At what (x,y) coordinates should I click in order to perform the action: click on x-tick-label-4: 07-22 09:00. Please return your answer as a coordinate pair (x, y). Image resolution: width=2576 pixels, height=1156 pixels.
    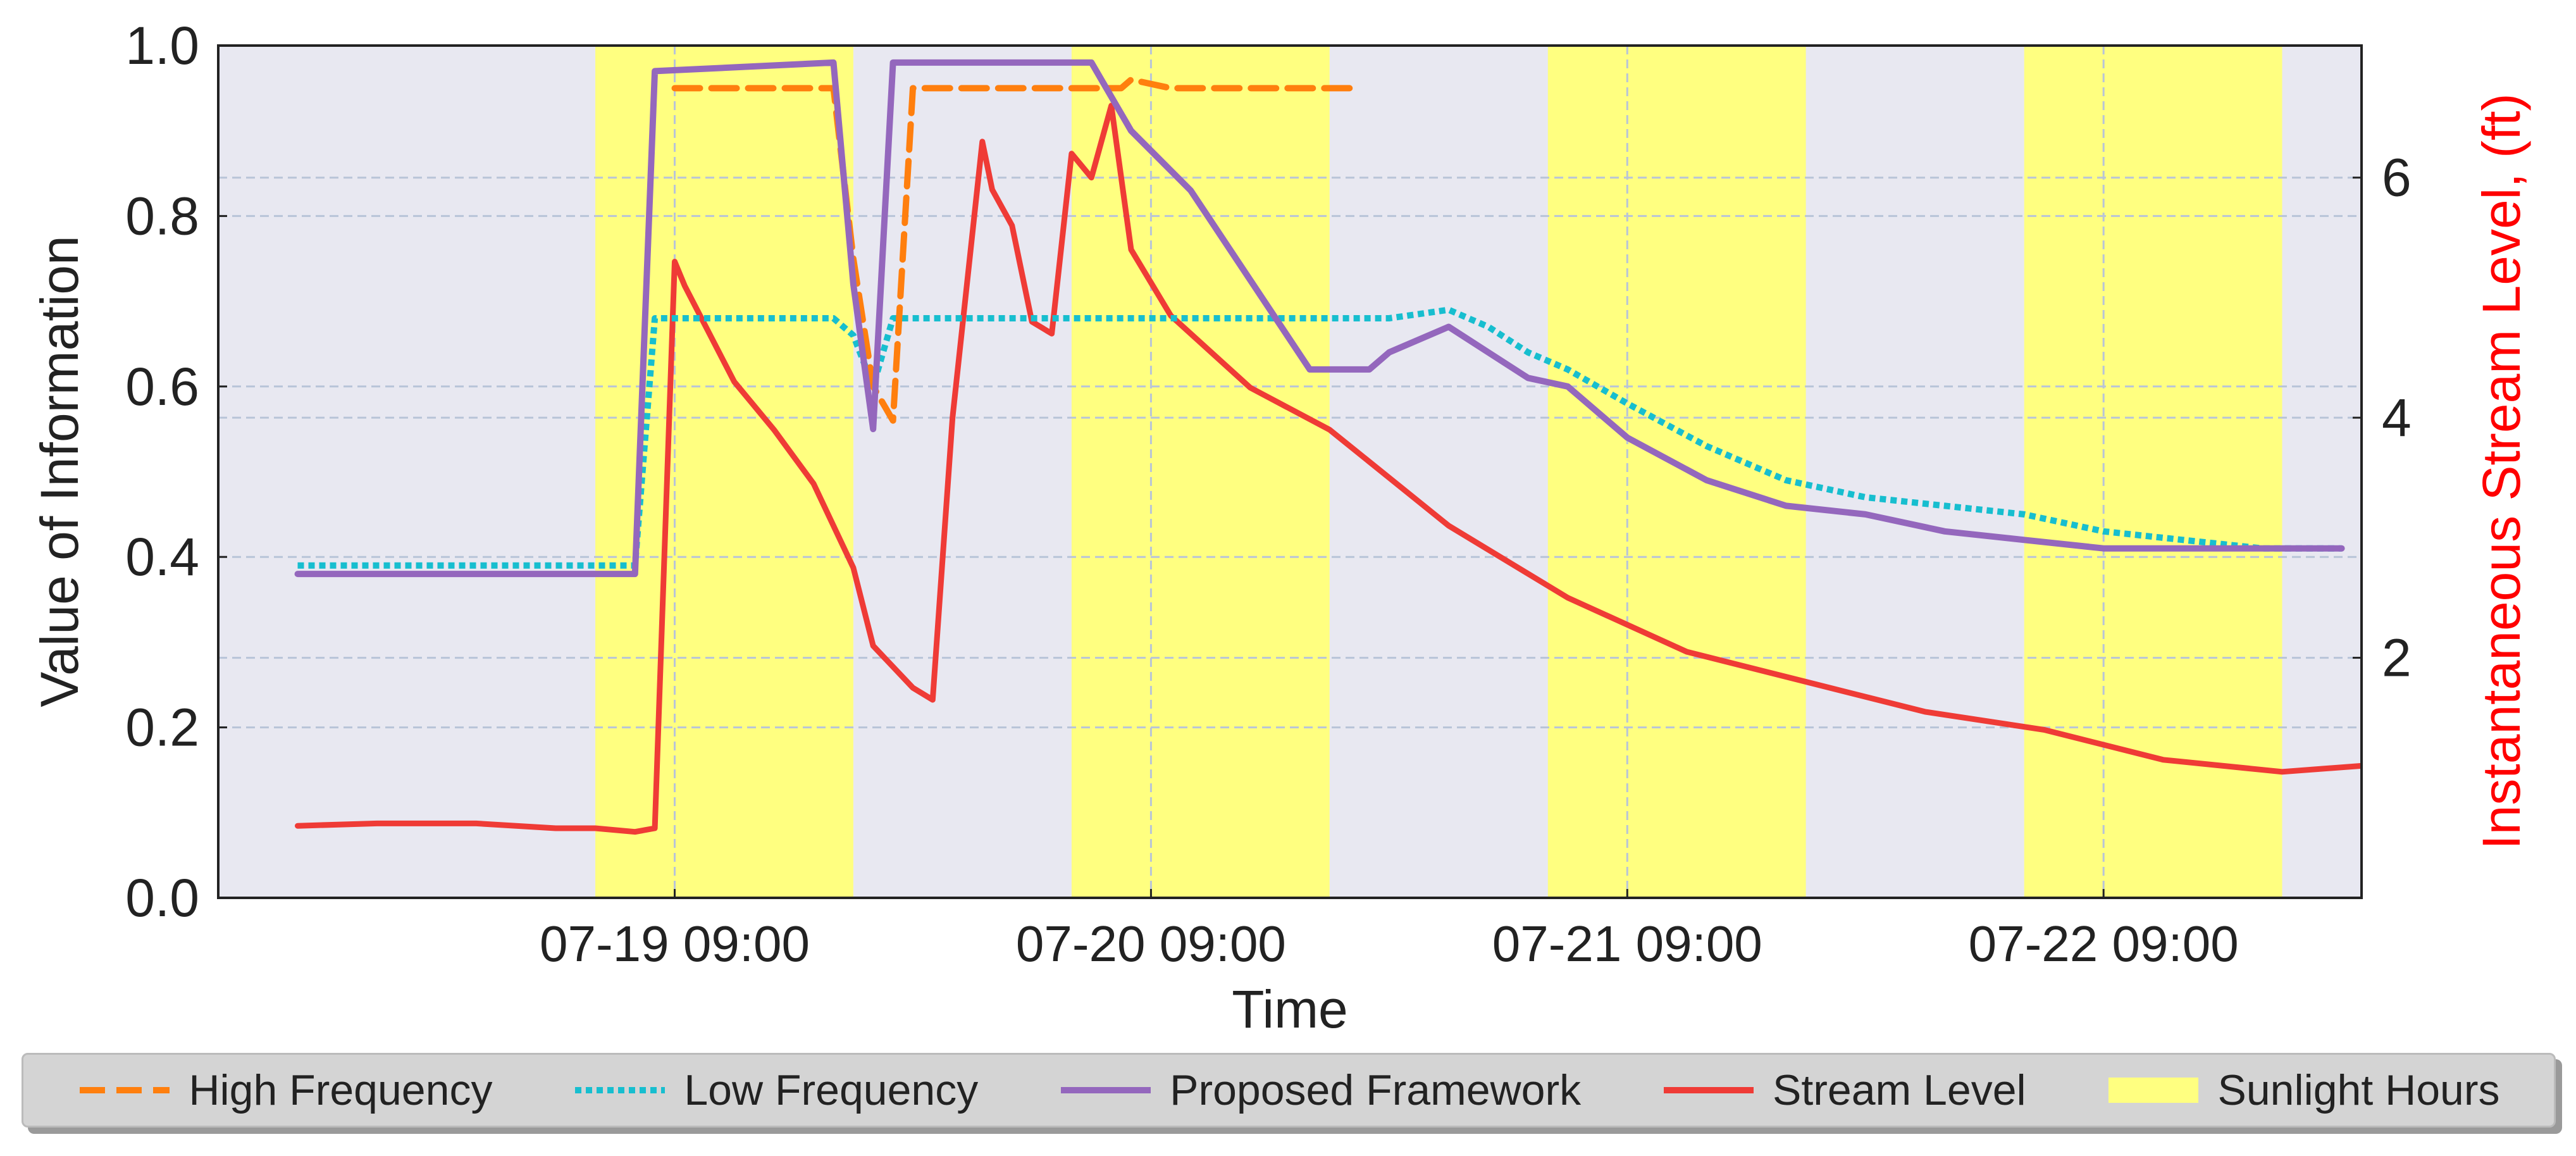
    Looking at the image, I should click on (2104, 944).